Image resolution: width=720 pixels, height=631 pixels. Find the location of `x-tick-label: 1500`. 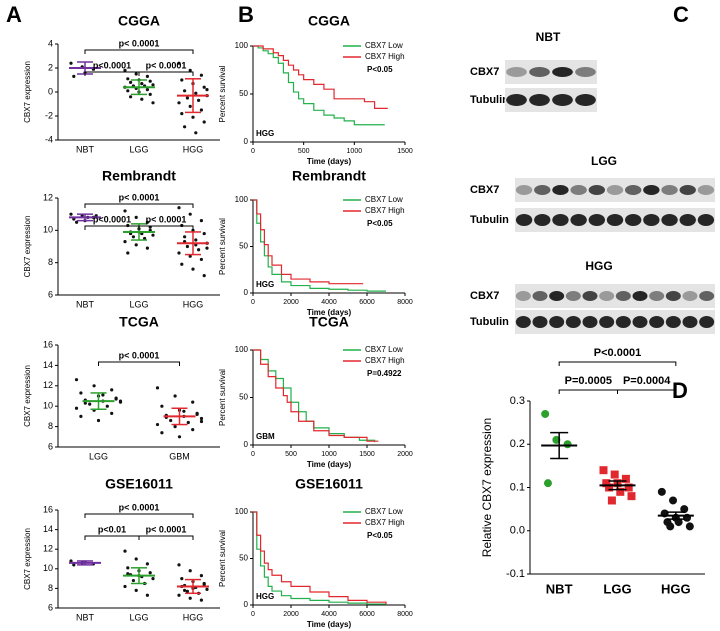

x-tick-label: 1500 is located at coordinates (405, 151).